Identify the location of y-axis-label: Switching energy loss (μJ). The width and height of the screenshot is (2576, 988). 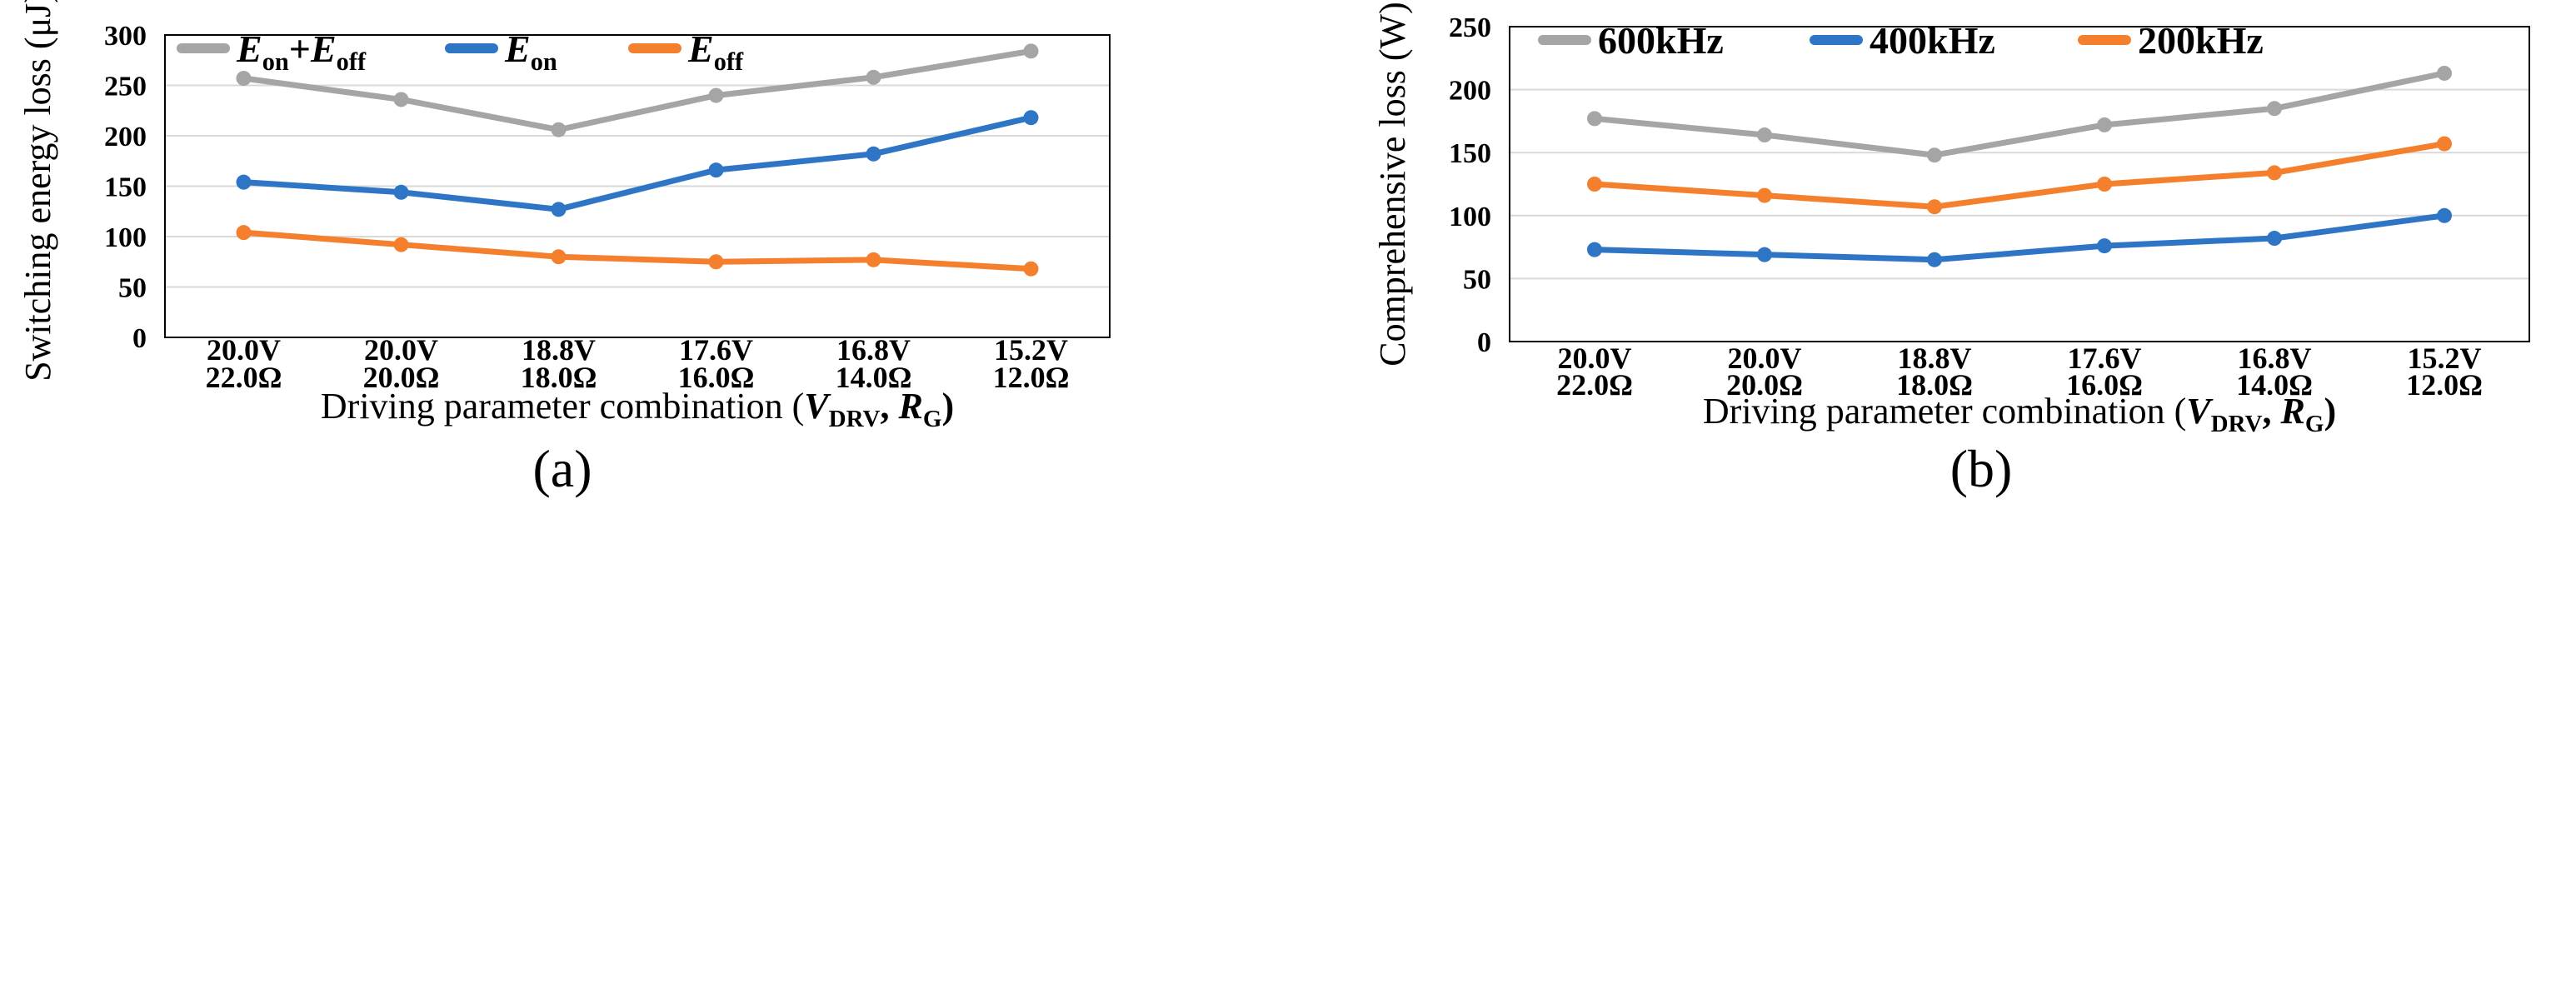
(37, 191).